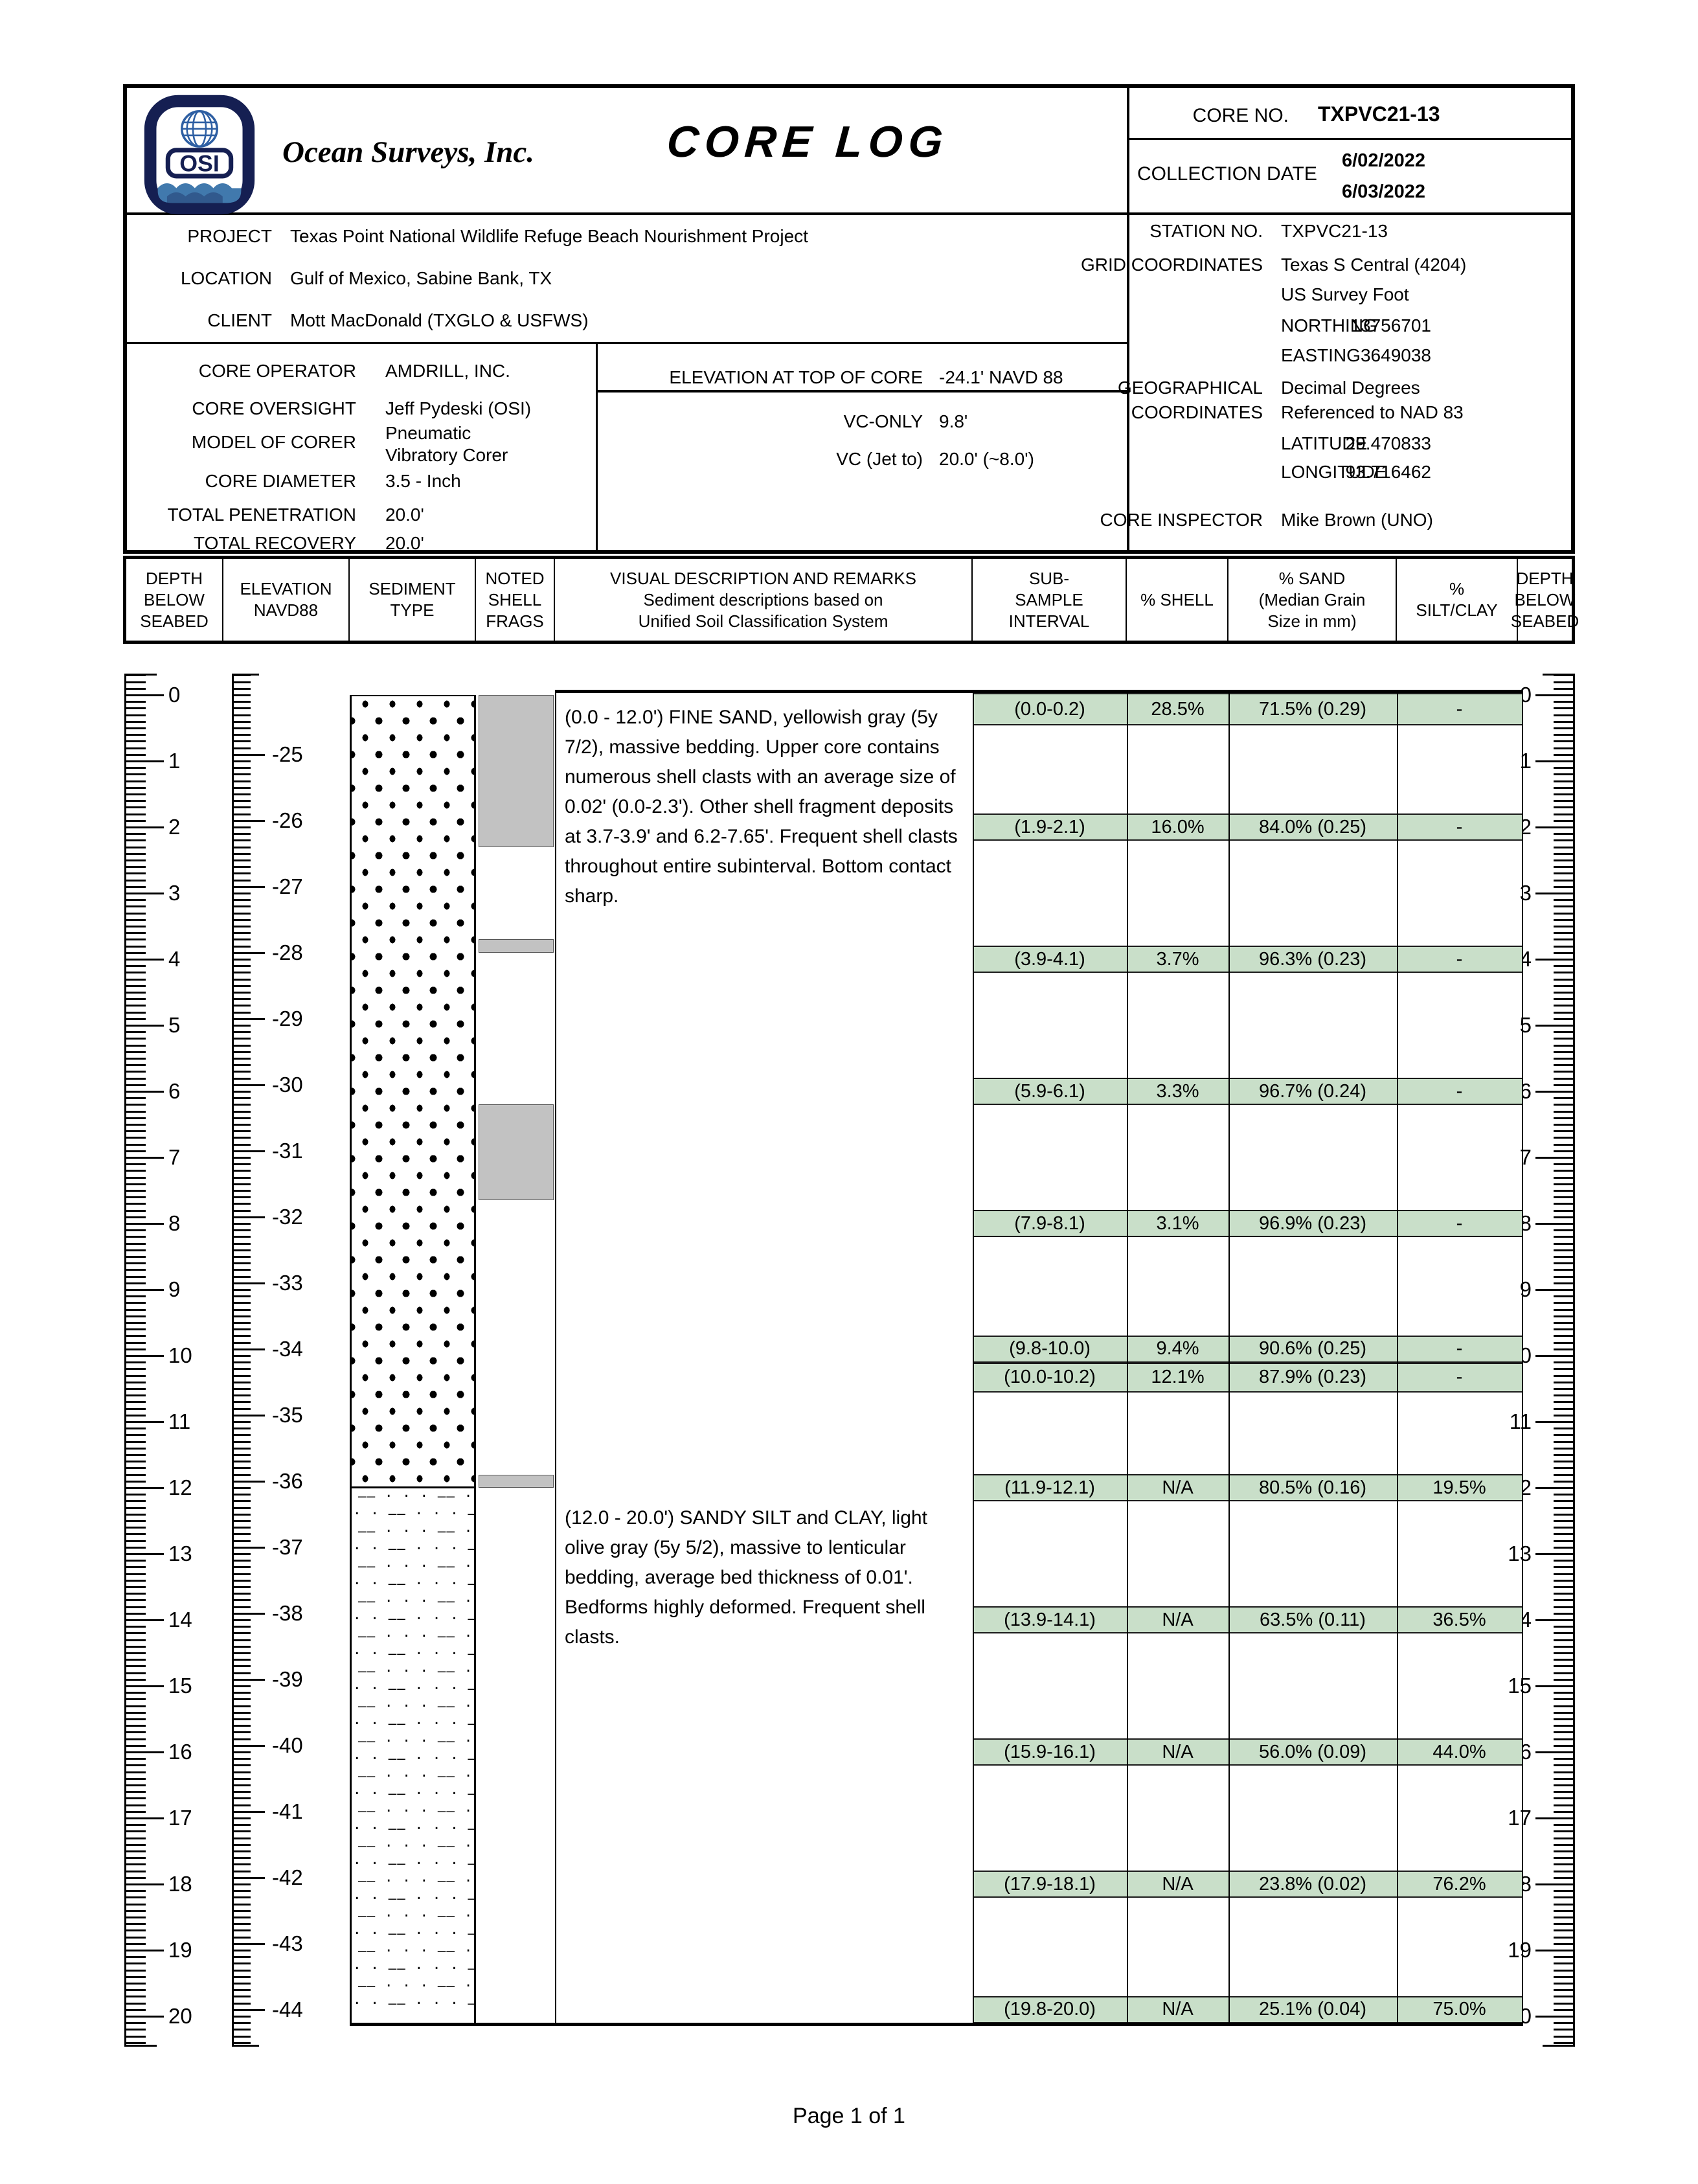 Image resolution: width=1698 pixels, height=2184 pixels. Describe the element at coordinates (1384, 161) in the screenshot. I see `collection-date-1: 6/02/2022` at that location.